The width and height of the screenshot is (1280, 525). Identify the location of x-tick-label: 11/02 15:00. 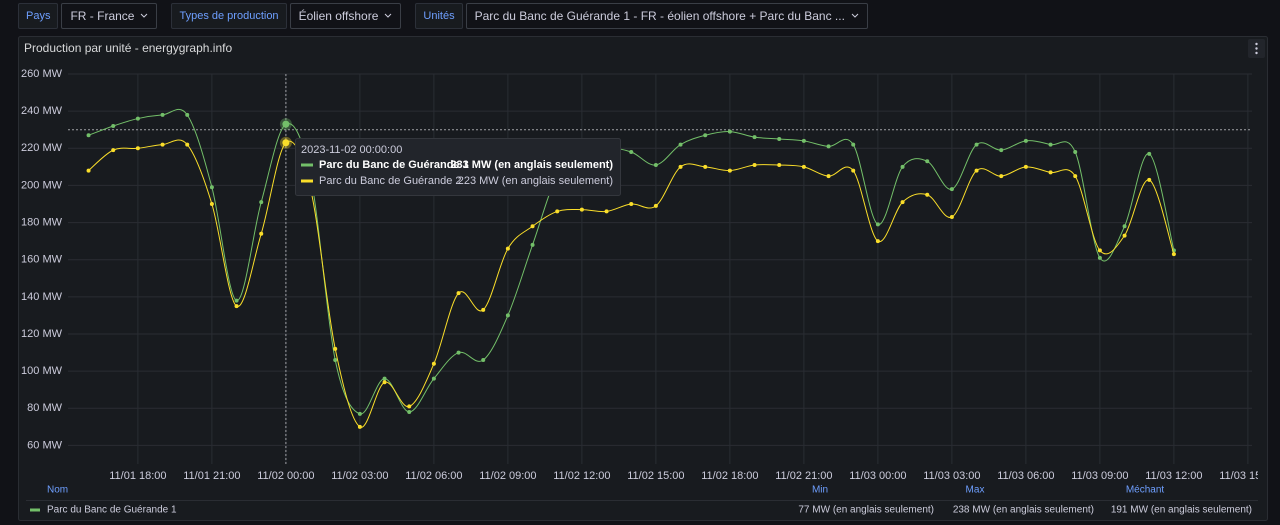
(655, 476).